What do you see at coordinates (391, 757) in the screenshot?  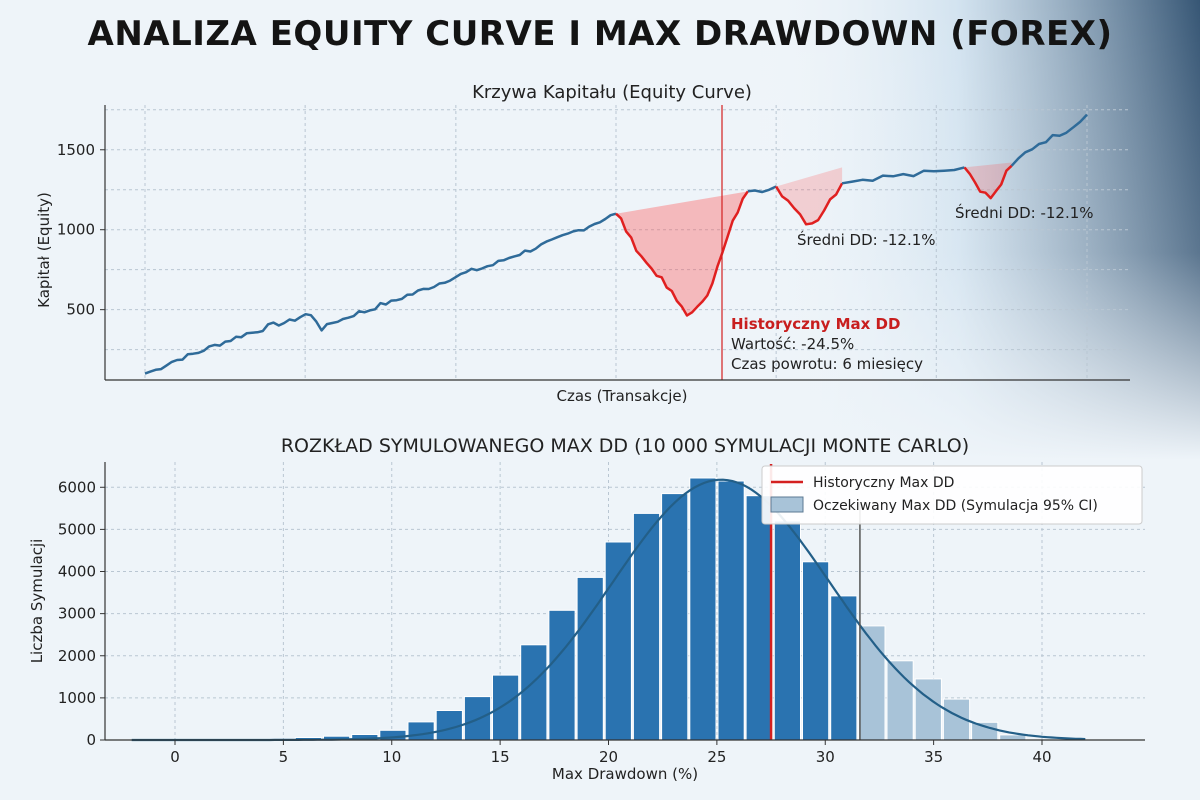 I see `hist-x-tick-label: 10` at bounding box center [391, 757].